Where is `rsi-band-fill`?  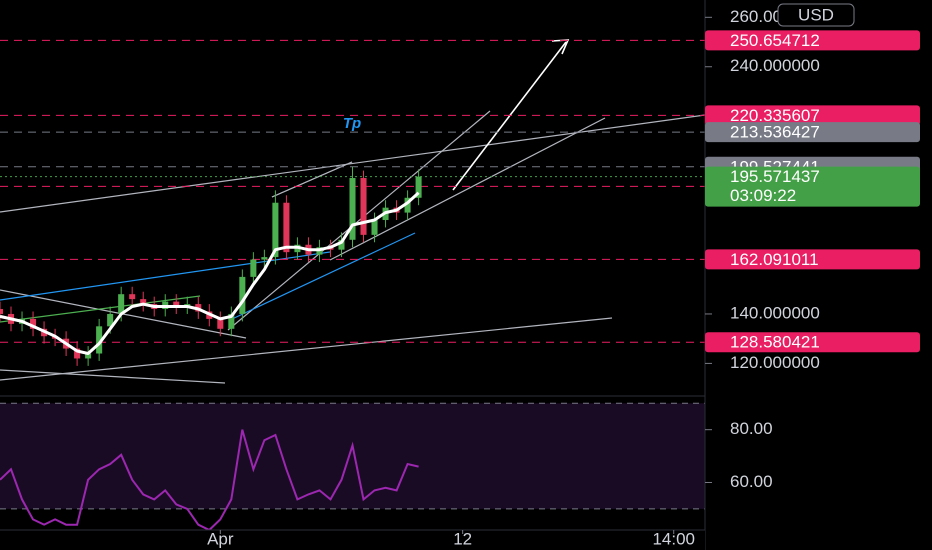
rsi-band-fill is located at coordinates (352, 456).